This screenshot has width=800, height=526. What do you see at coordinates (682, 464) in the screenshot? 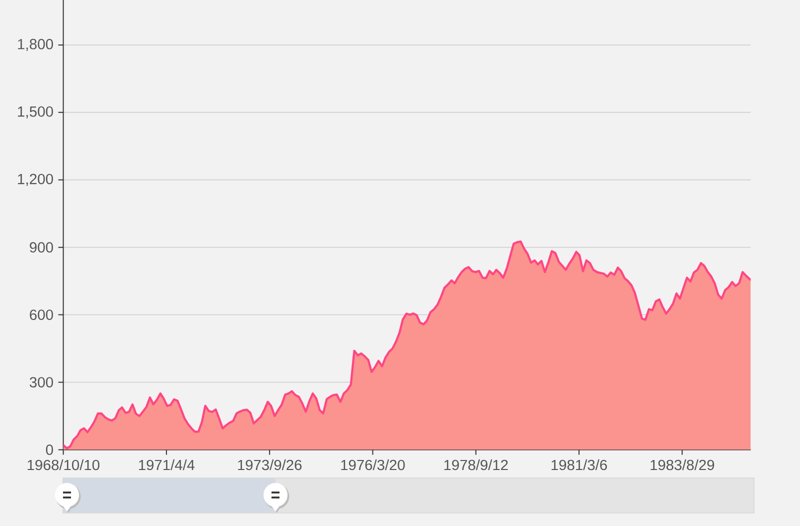
I see `x-tick-label: 1983/8/29` at bounding box center [682, 464].